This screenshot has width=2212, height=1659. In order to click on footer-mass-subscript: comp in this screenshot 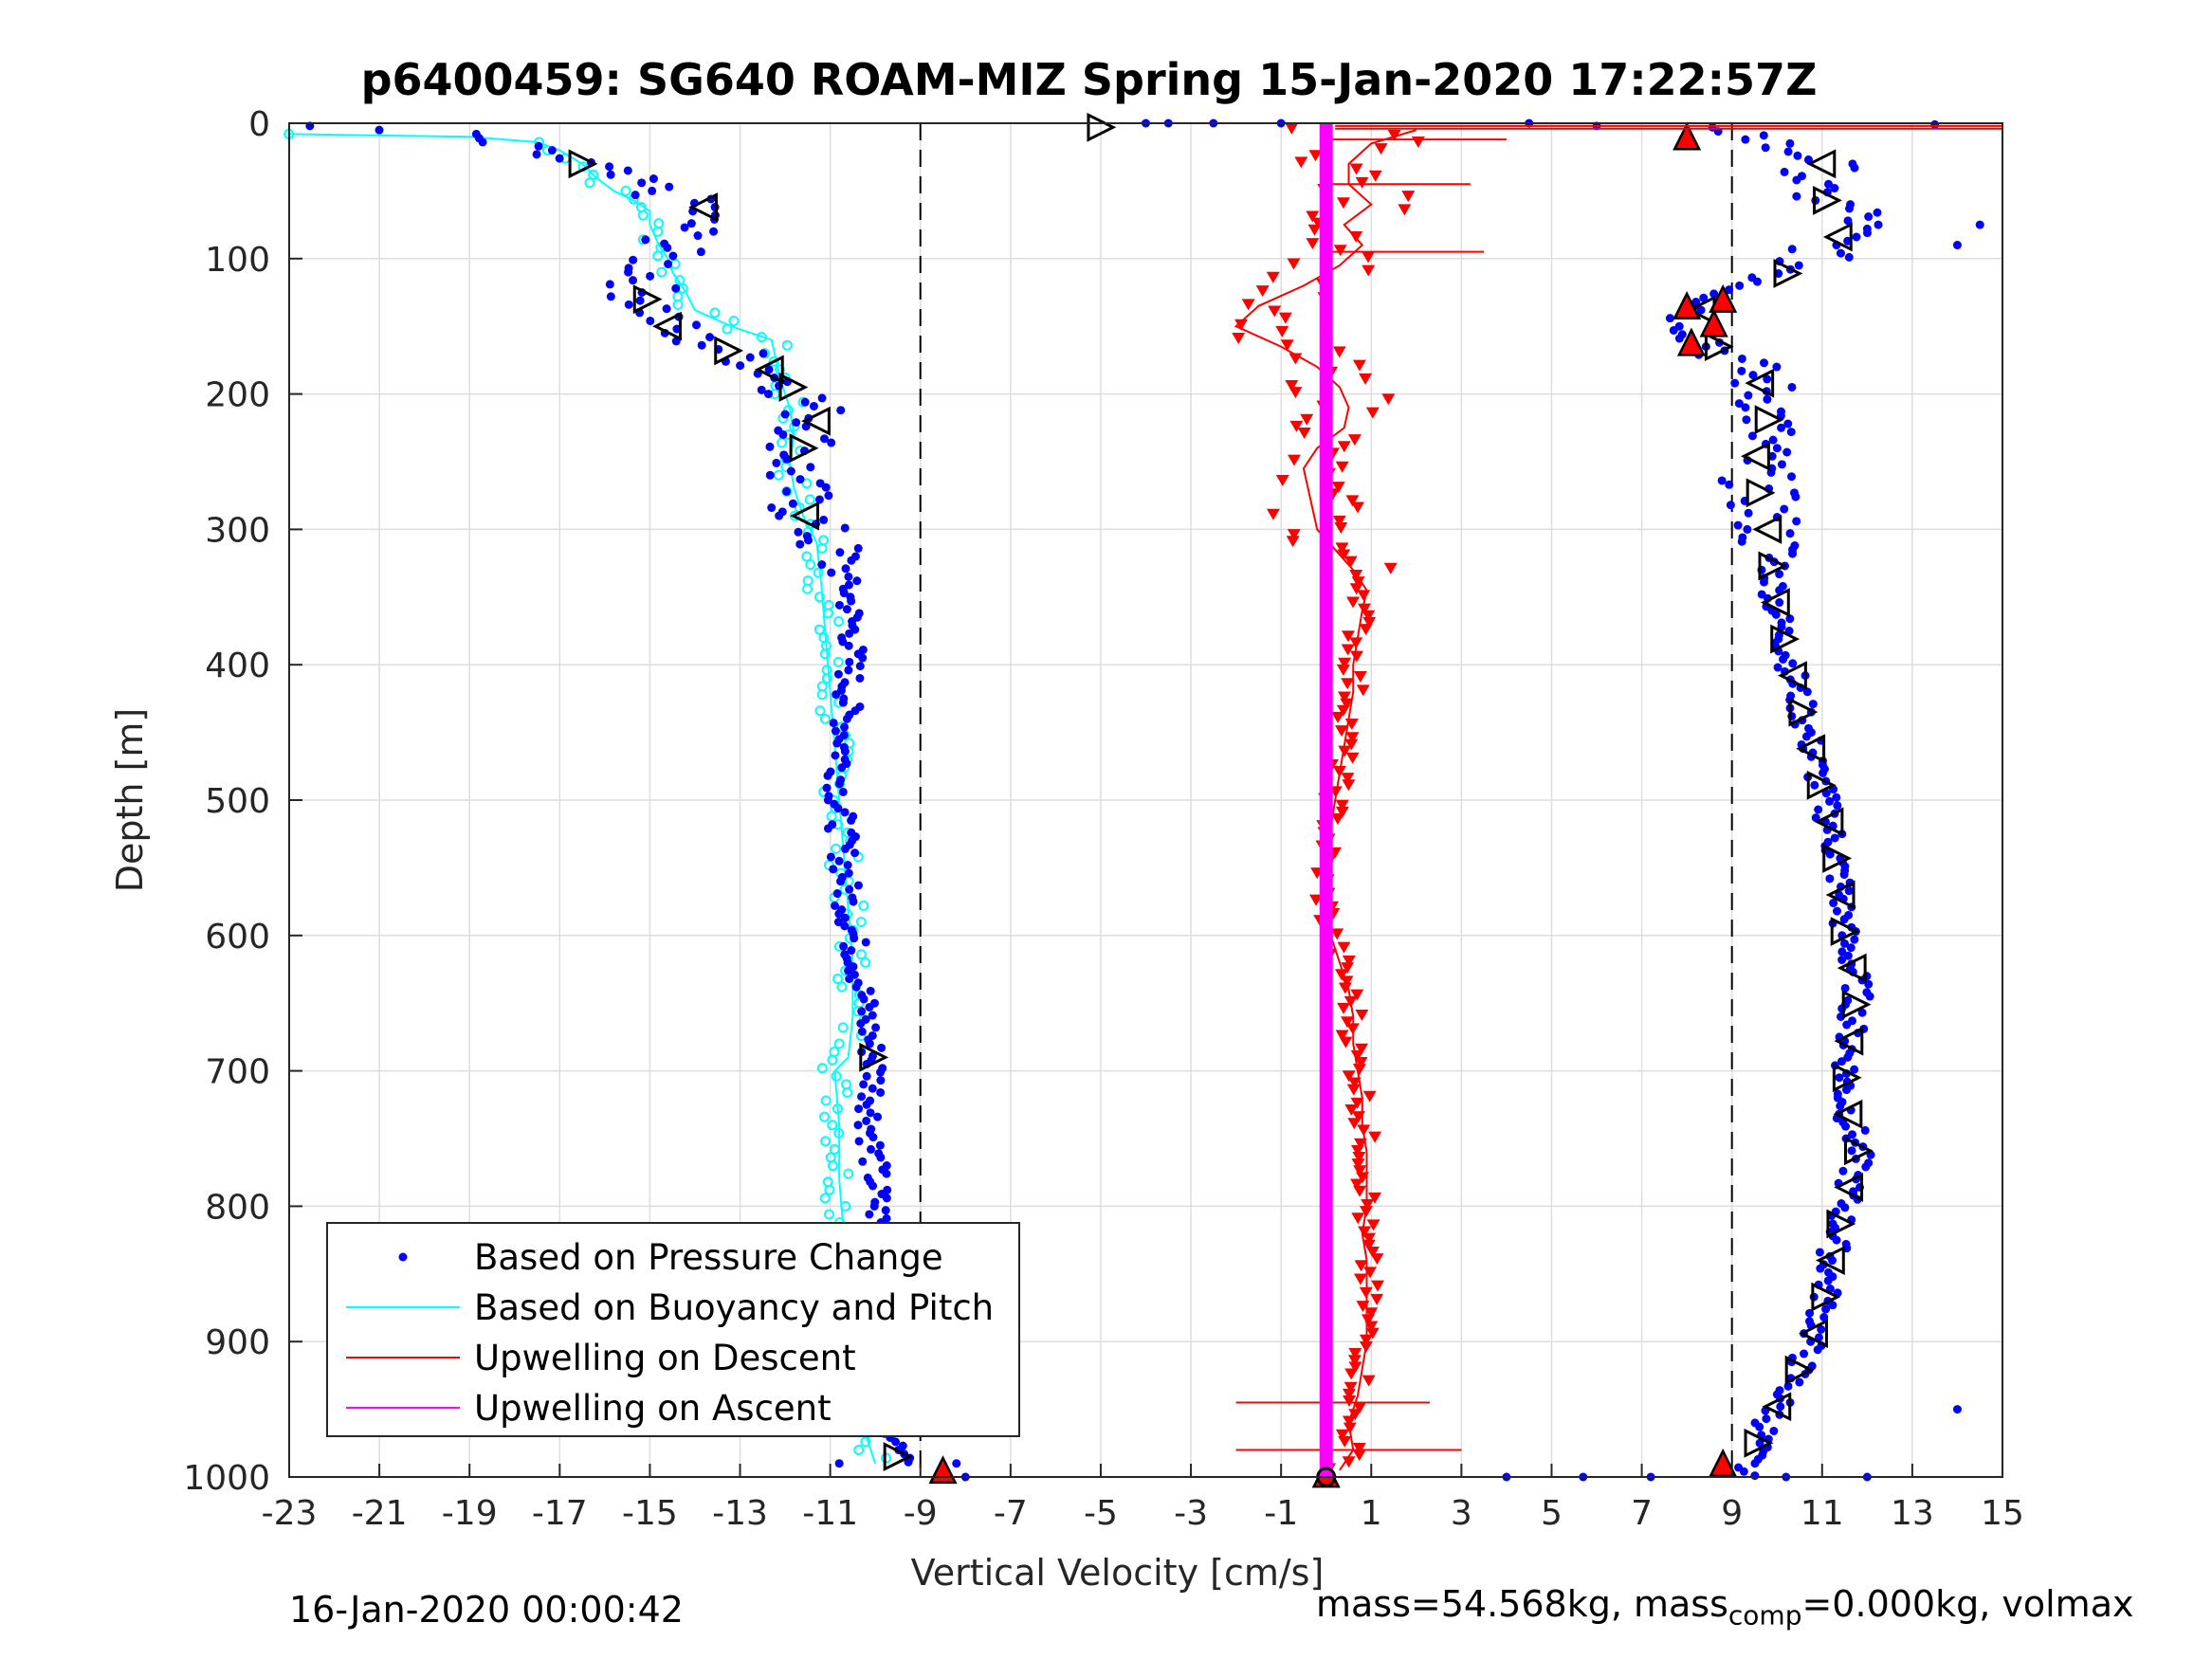, I will do `click(1765, 1615)`.